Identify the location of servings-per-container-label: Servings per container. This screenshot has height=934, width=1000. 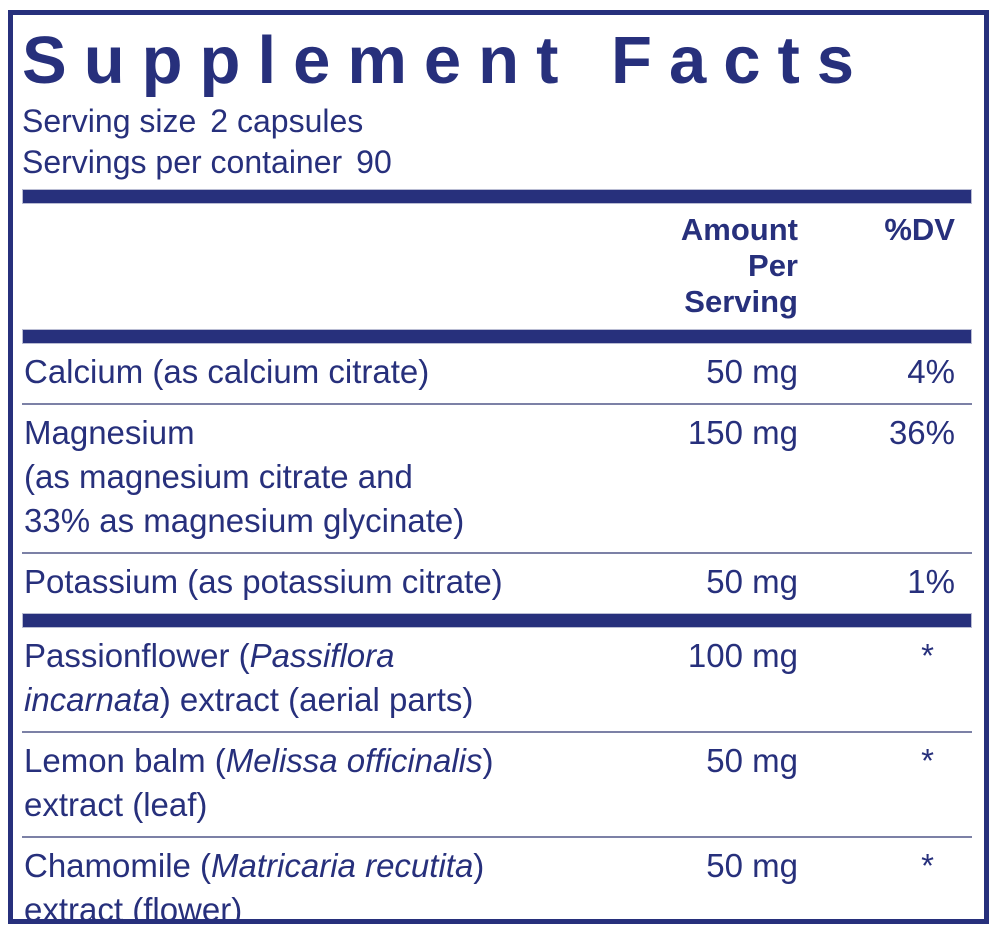
(182, 162).